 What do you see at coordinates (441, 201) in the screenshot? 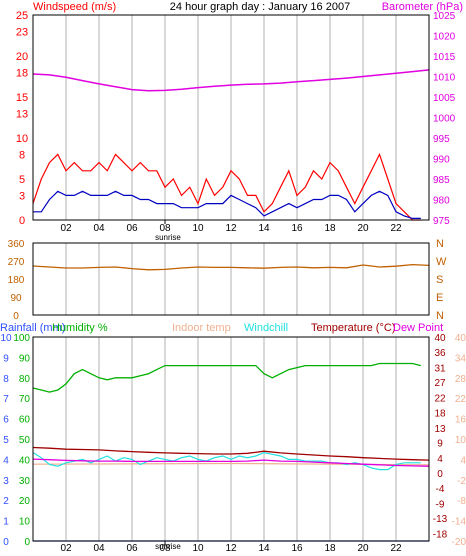
I see `barometer-tick-label: 980` at bounding box center [441, 201].